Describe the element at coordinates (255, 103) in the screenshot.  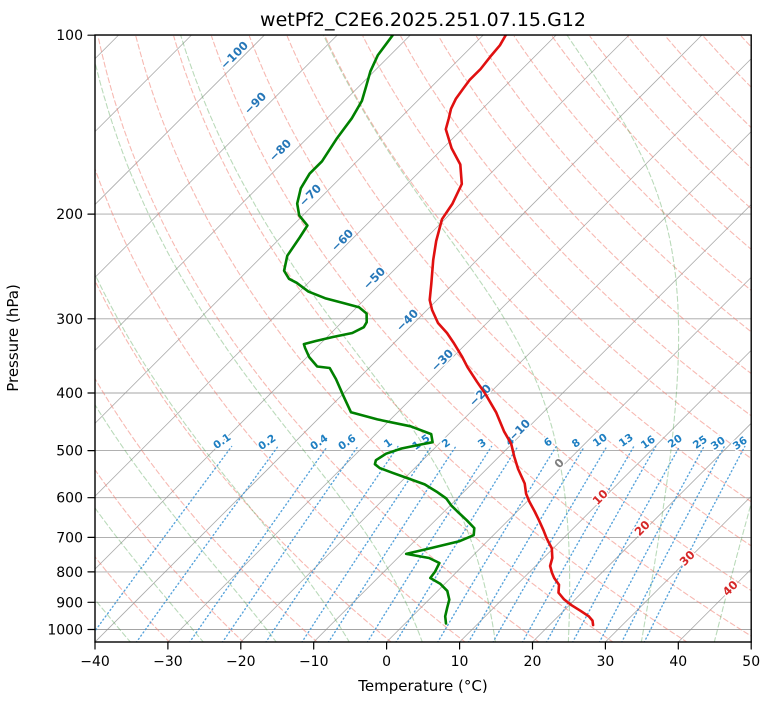
I see `isotherm-label: −90` at that location.